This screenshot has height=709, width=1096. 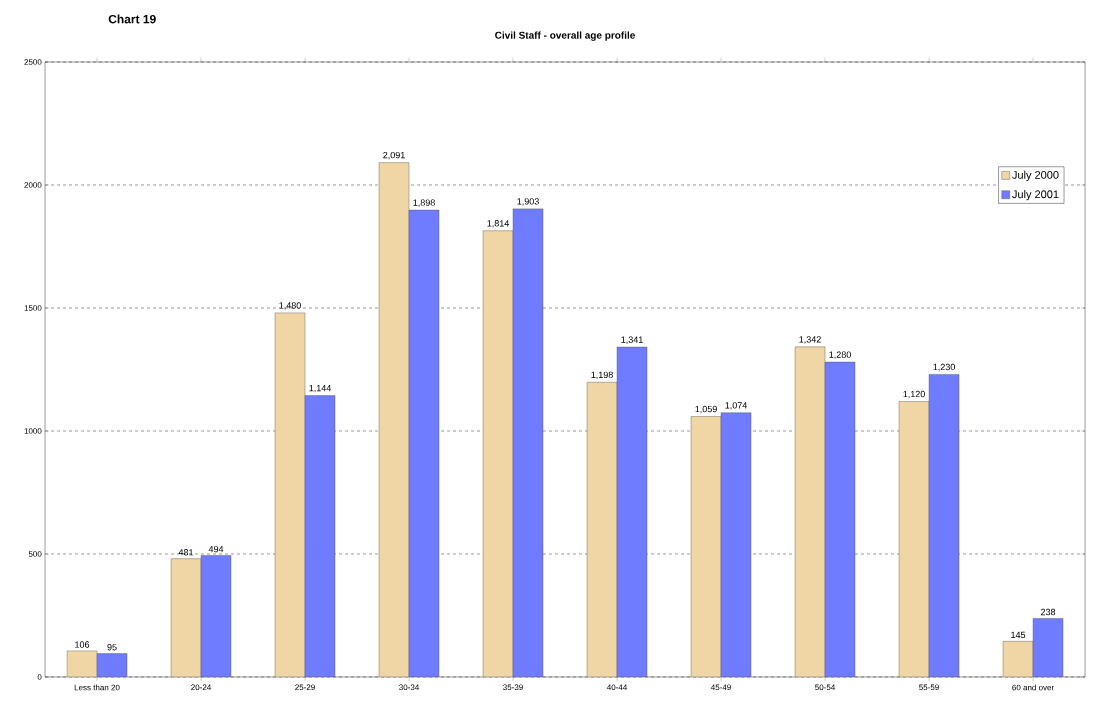 What do you see at coordinates (216, 549) in the screenshot?
I see `data-label: 494` at bounding box center [216, 549].